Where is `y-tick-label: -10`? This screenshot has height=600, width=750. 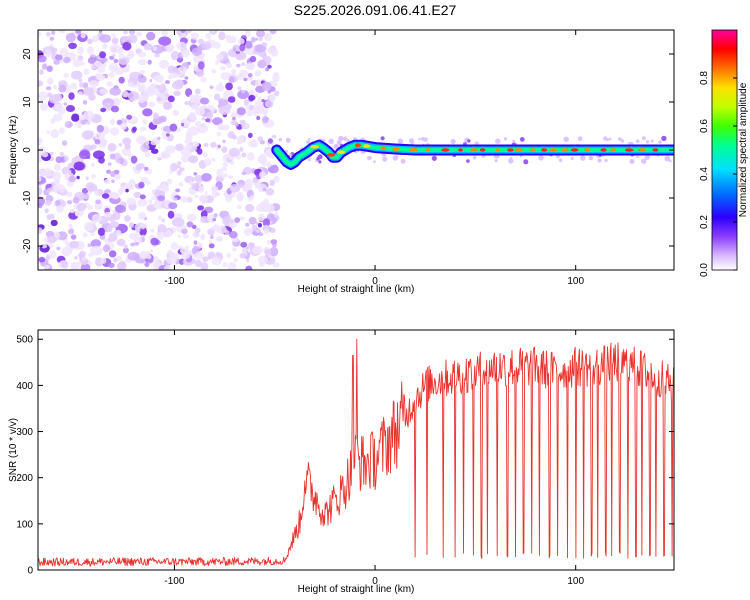
y-tick-label: -10 is located at coordinates (27, 197).